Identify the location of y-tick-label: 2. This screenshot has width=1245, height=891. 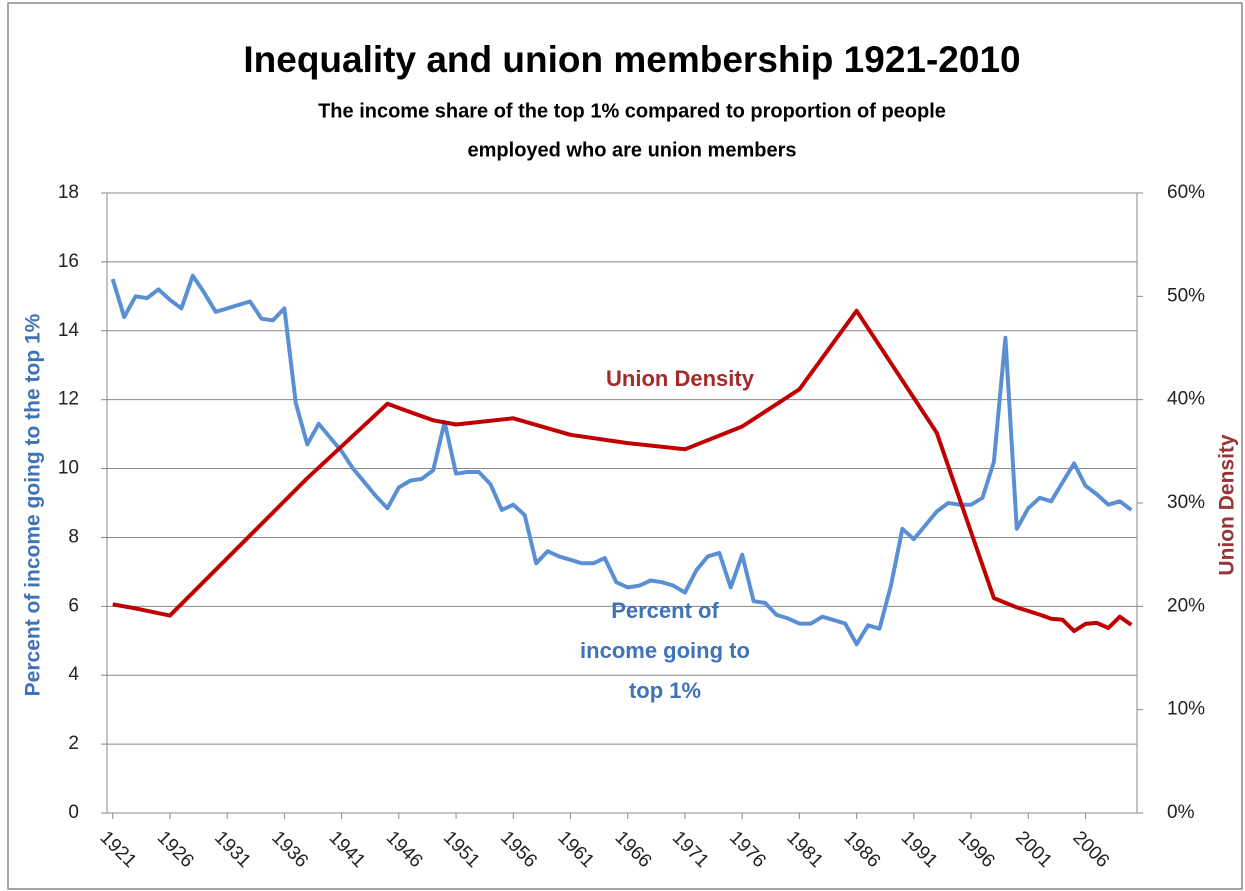
(73, 743).